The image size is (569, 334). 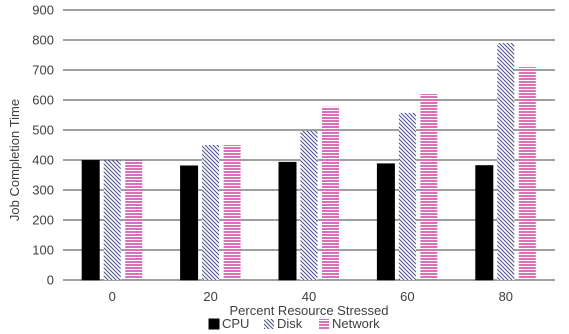 What do you see at coordinates (43, 160) in the screenshot?
I see `y-tick-label: 400` at bounding box center [43, 160].